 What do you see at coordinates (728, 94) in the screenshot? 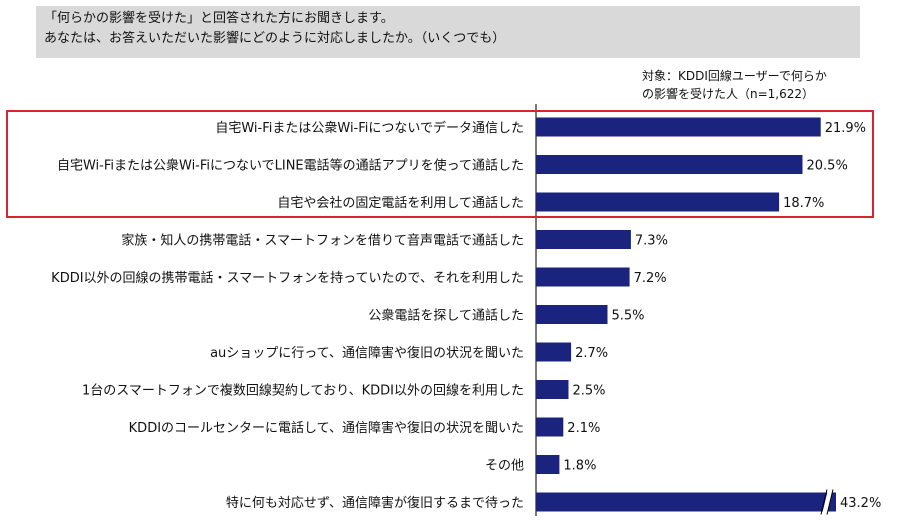
I see `target-note-line-2: の影響を受けた人（n=1,622）` at bounding box center [728, 94].